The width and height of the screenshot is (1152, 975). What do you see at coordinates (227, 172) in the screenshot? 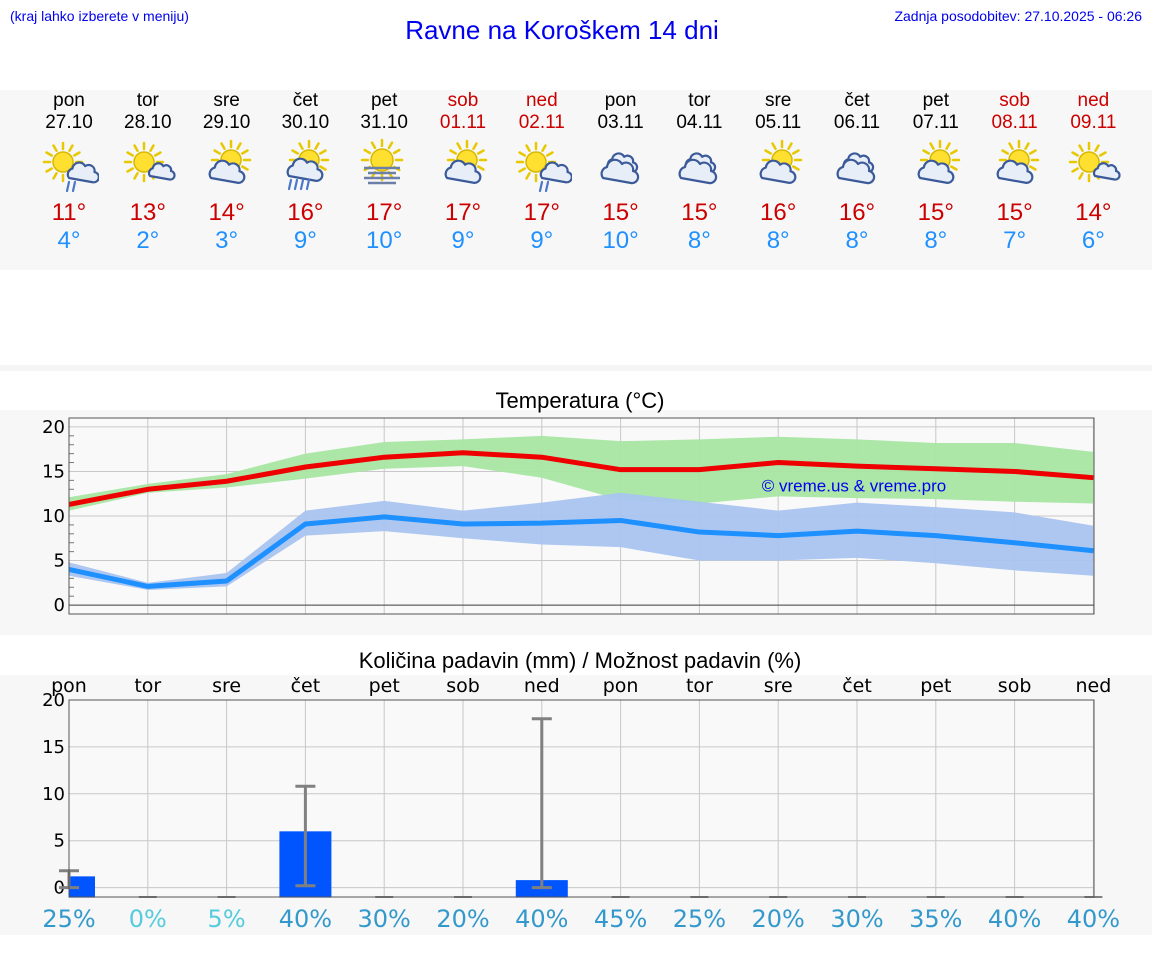
I see `day-forecast: sre 29.10 14° 3°` at bounding box center [227, 172].